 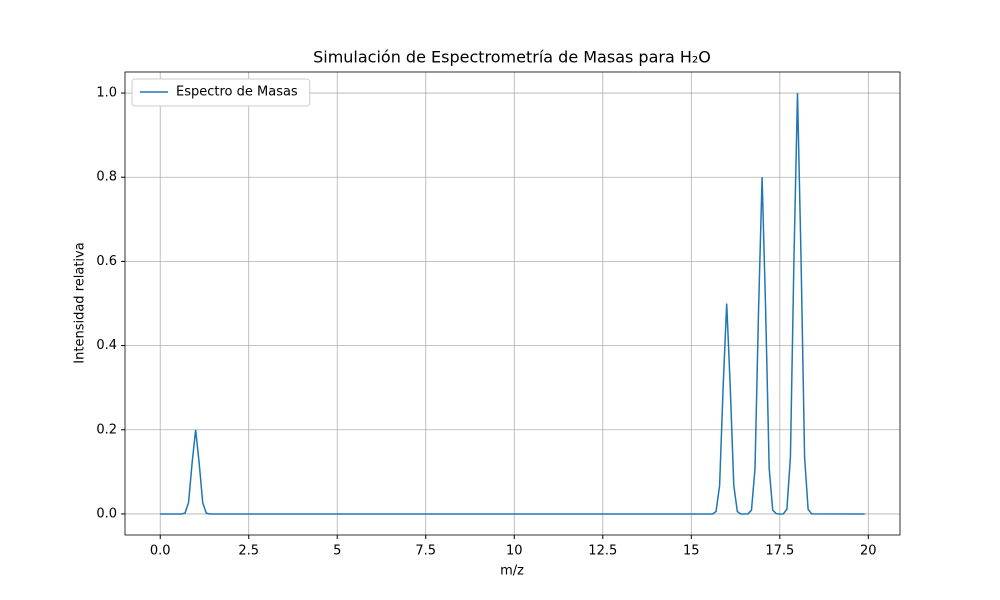 What do you see at coordinates (106, 345) in the screenshot?
I see `y-tick-label: 0.4` at bounding box center [106, 345].